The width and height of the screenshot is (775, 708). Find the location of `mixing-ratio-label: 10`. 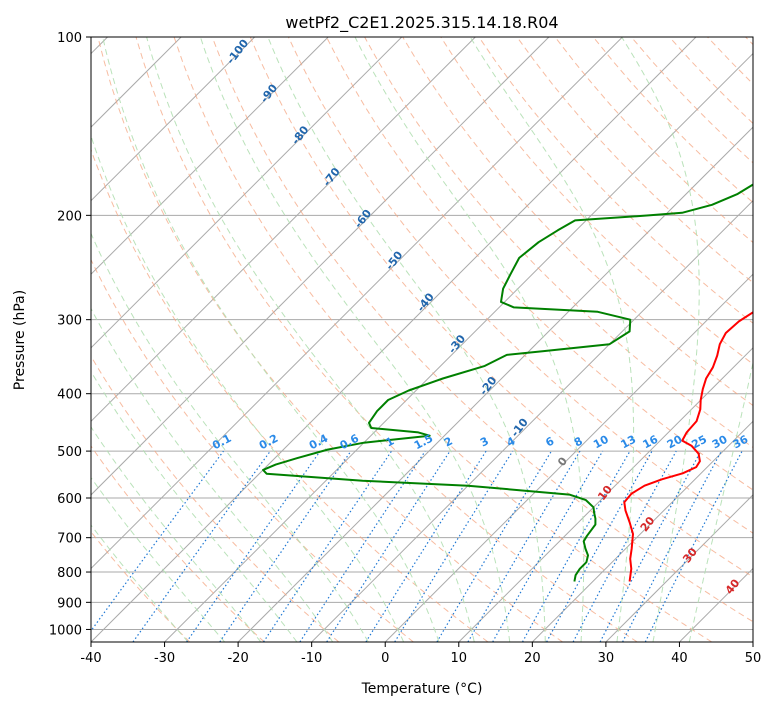

mixing-ratio-label: 10 is located at coordinates (601, 442).